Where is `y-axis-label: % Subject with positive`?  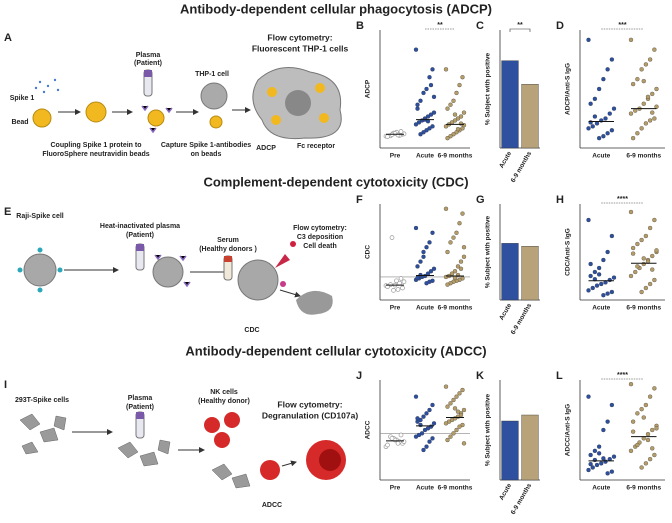
y-axis-label: % Subject with positive is located at coordinates (488, 251).